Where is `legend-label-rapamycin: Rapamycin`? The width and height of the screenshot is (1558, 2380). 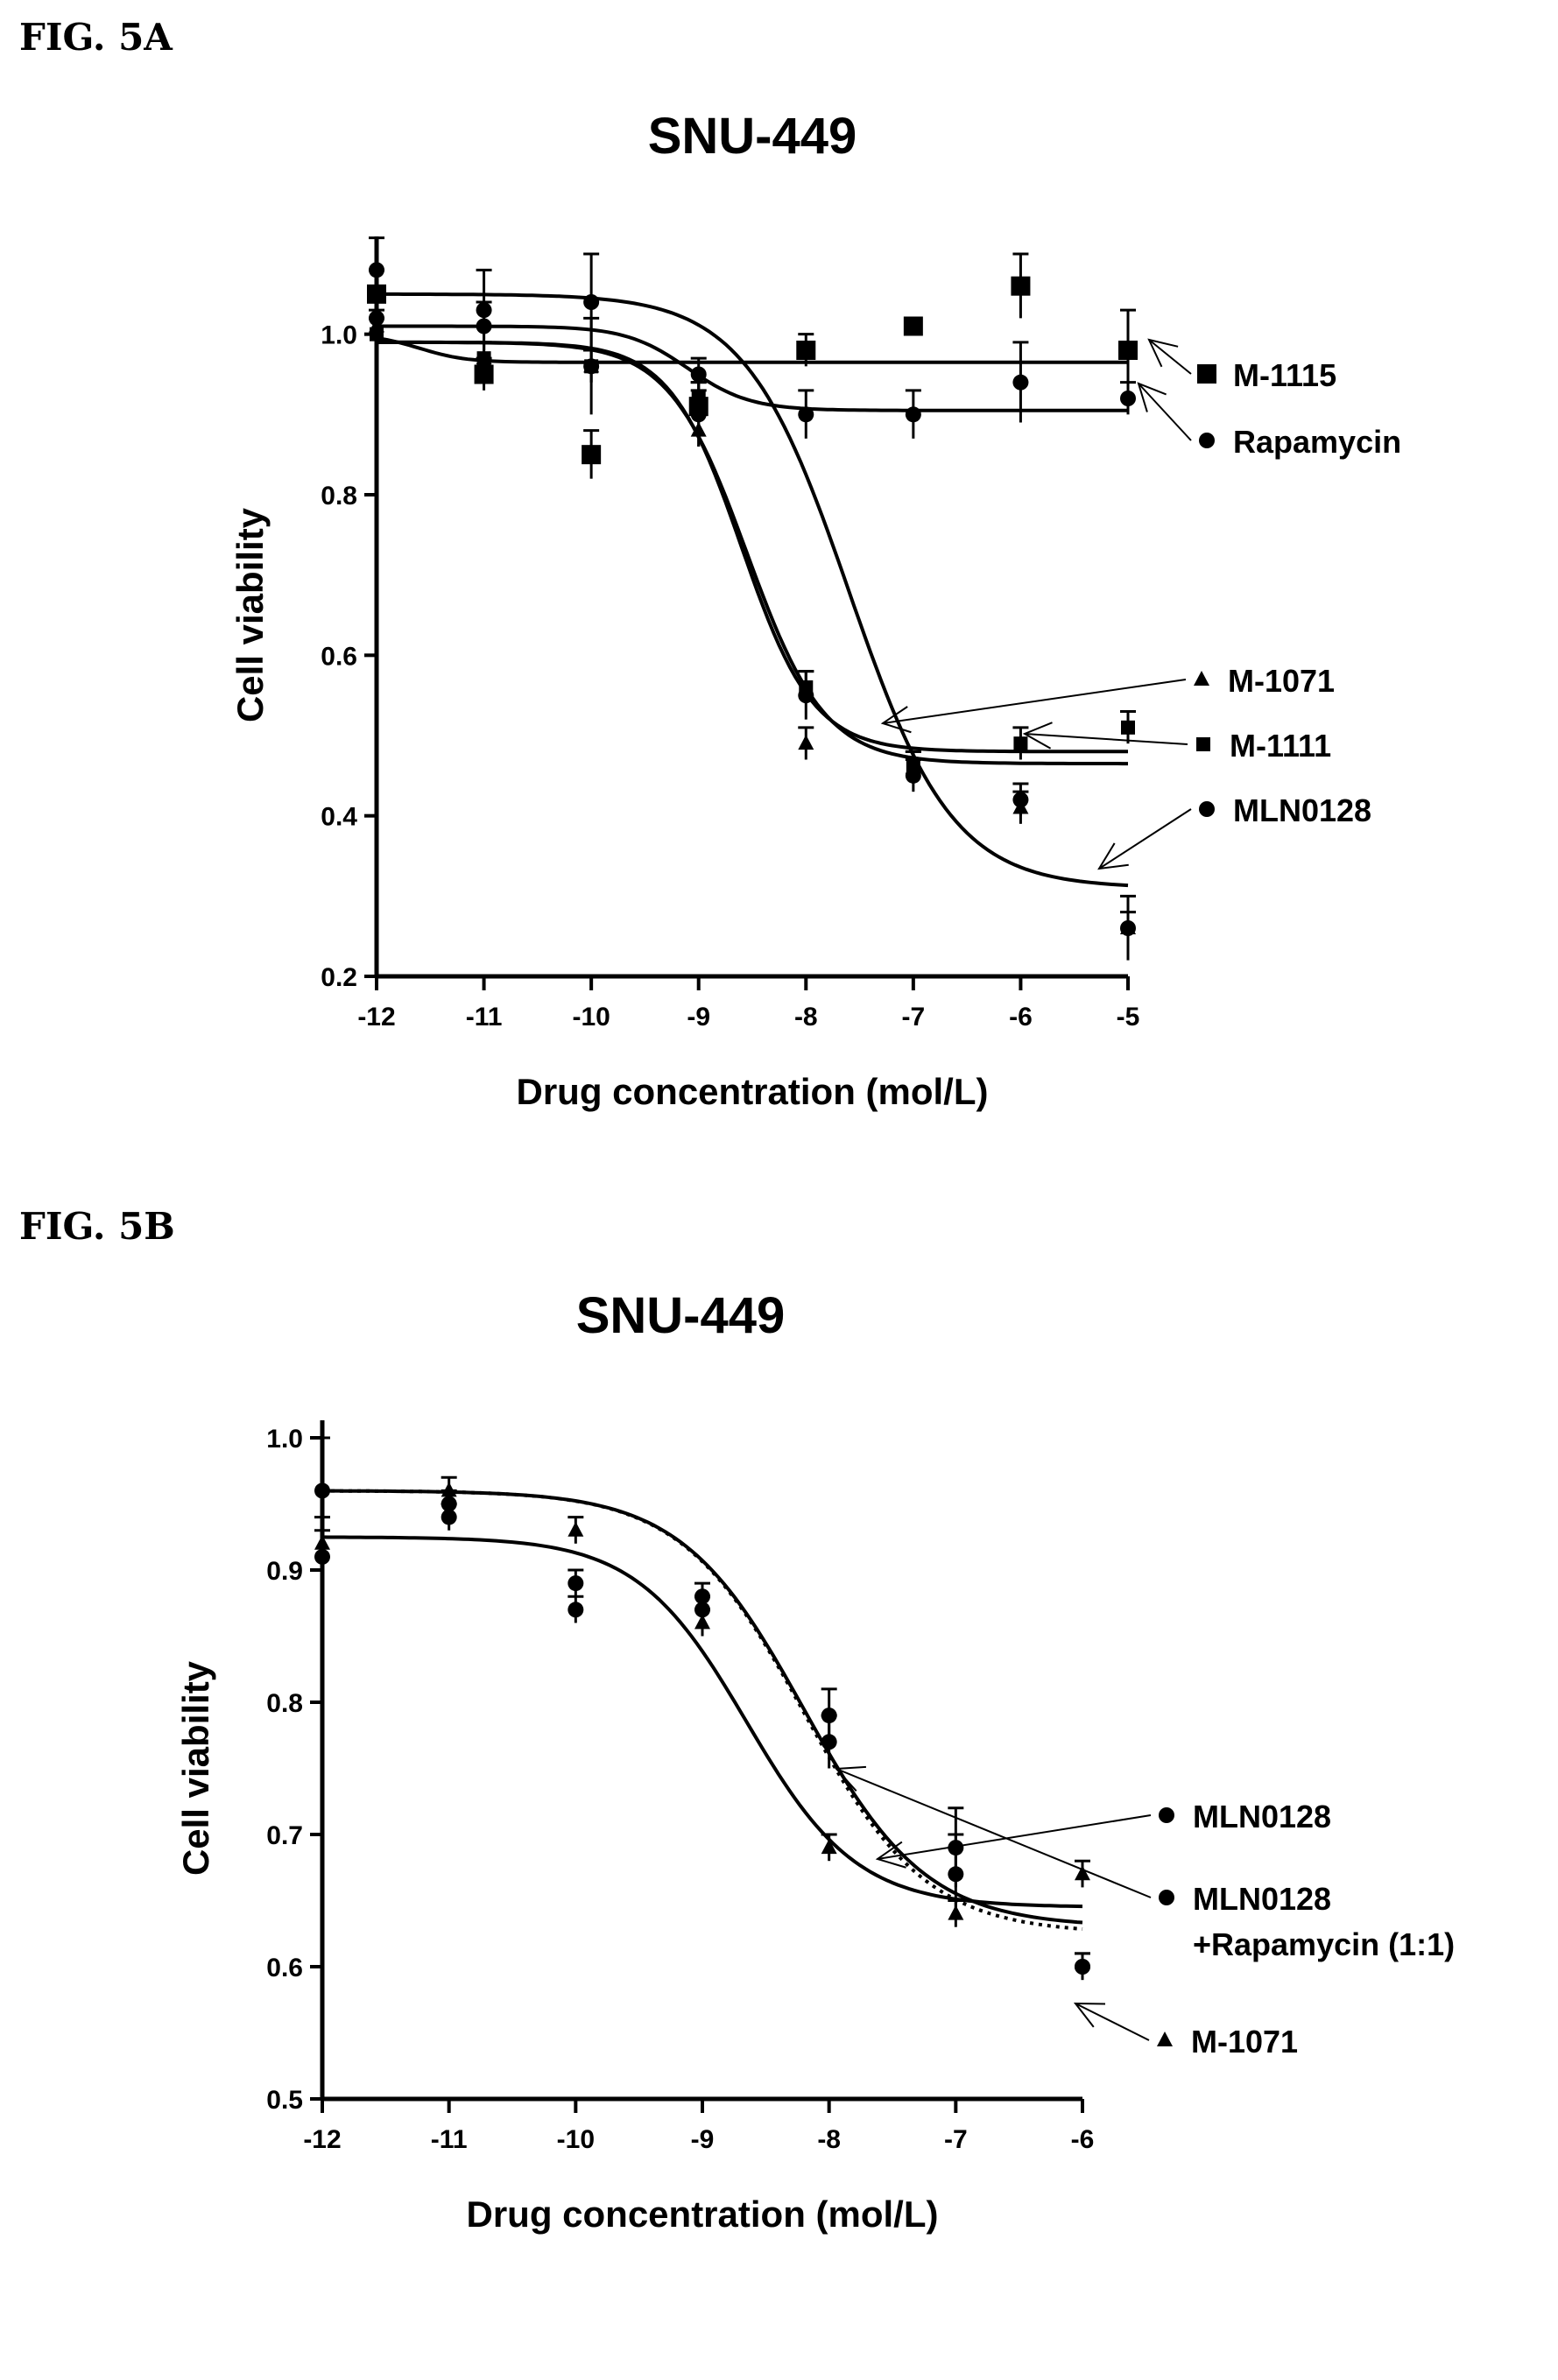
legend-label-rapamycin: Rapamycin is located at coordinates (1317, 442).